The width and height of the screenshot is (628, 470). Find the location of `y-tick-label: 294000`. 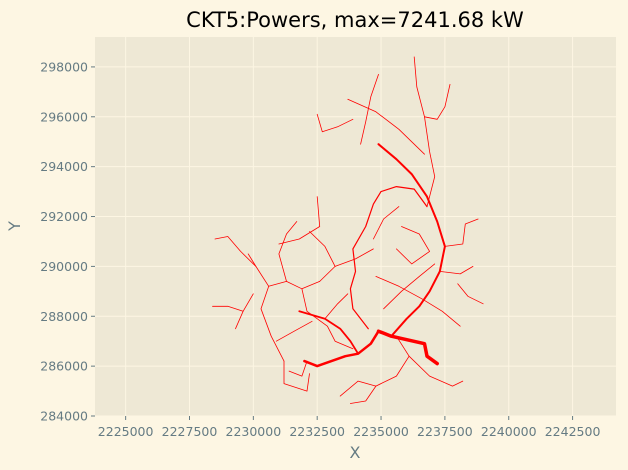

y-tick-label: 294000 is located at coordinates (64, 166).